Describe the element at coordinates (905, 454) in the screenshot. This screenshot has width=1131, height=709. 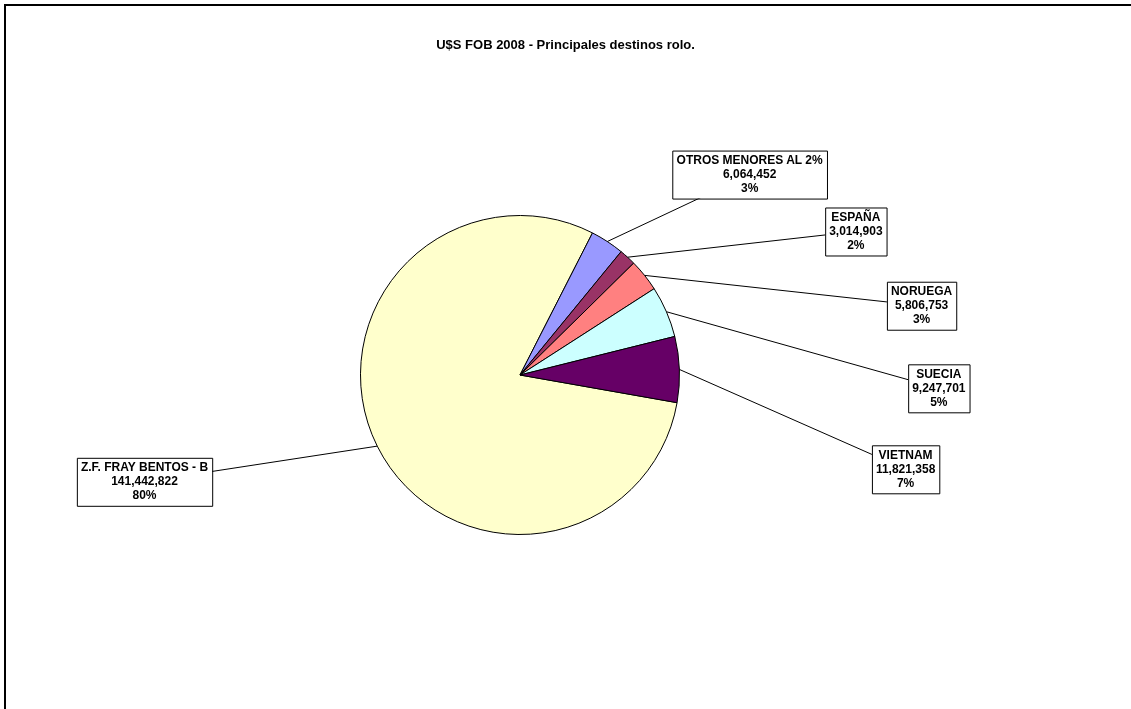
I see `slice-label: VIETNAM` at that location.